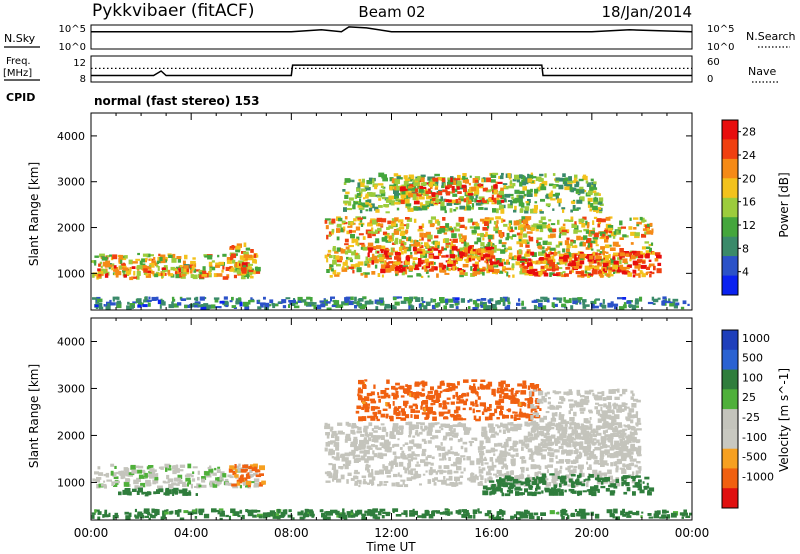  What do you see at coordinates (72, 29) in the screenshot?
I see `nsky-tick-top: 10^5` at bounding box center [72, 29].